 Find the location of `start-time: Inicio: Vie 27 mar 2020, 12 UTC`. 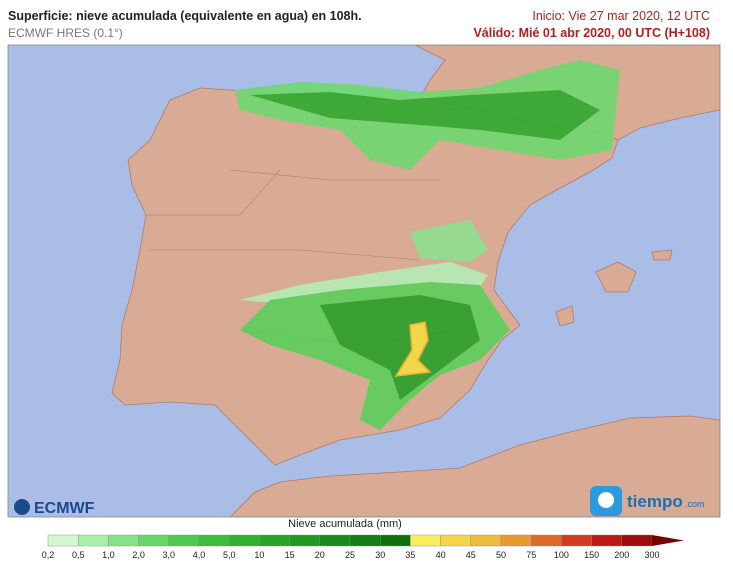

start-time: Inicio: Vie 27 mar 2020, 12 UTC is located at coordinates (621, 16).